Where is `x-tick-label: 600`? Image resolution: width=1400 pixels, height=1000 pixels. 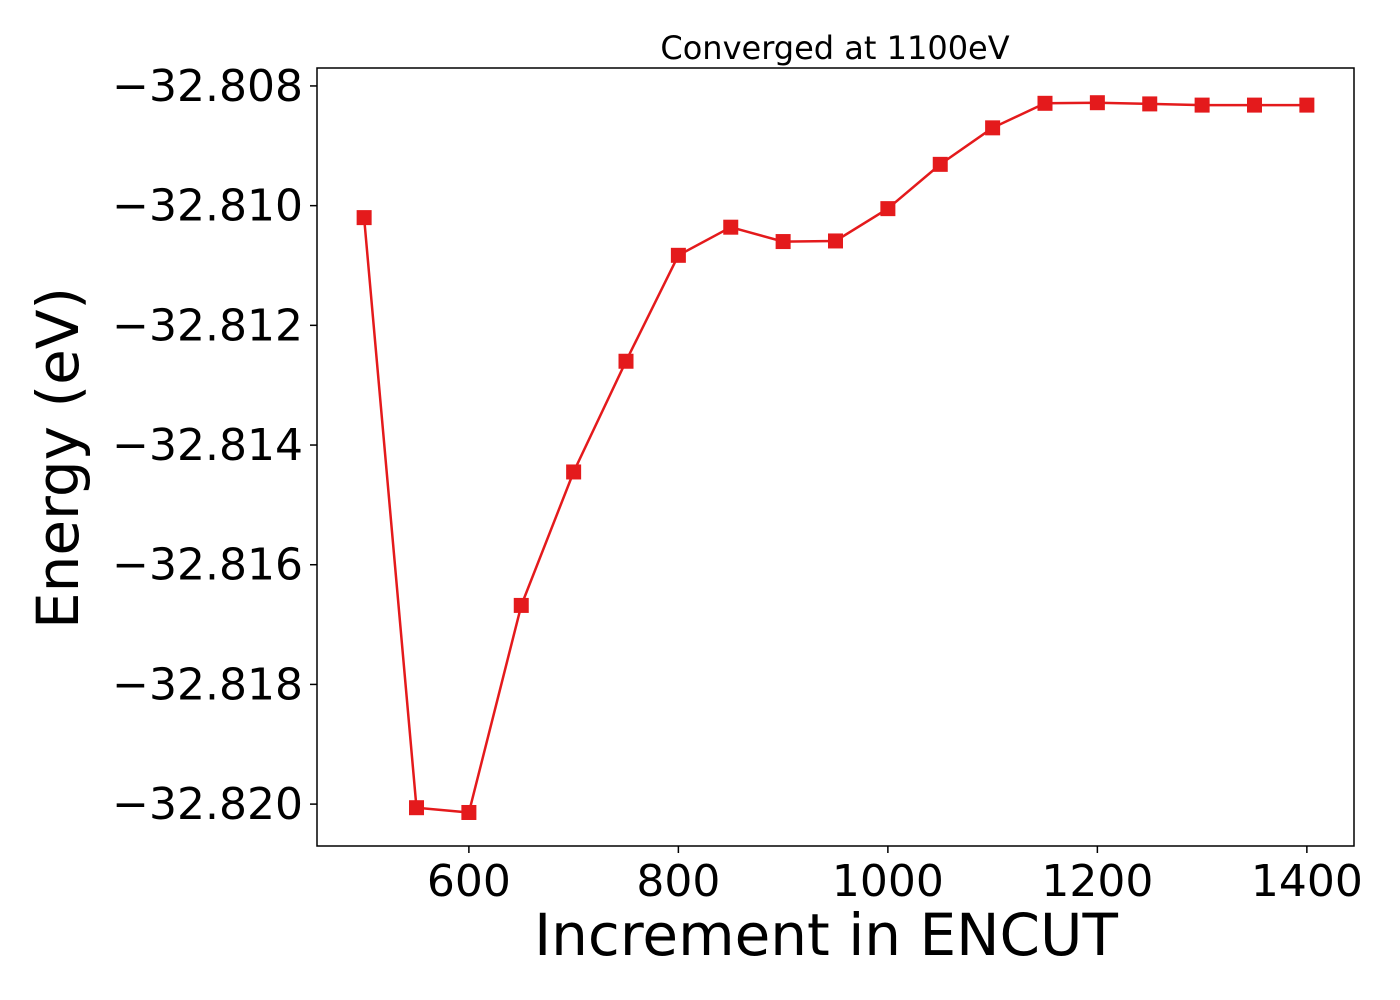
x-tick-label: 600 is located at coordinates (469, 881).